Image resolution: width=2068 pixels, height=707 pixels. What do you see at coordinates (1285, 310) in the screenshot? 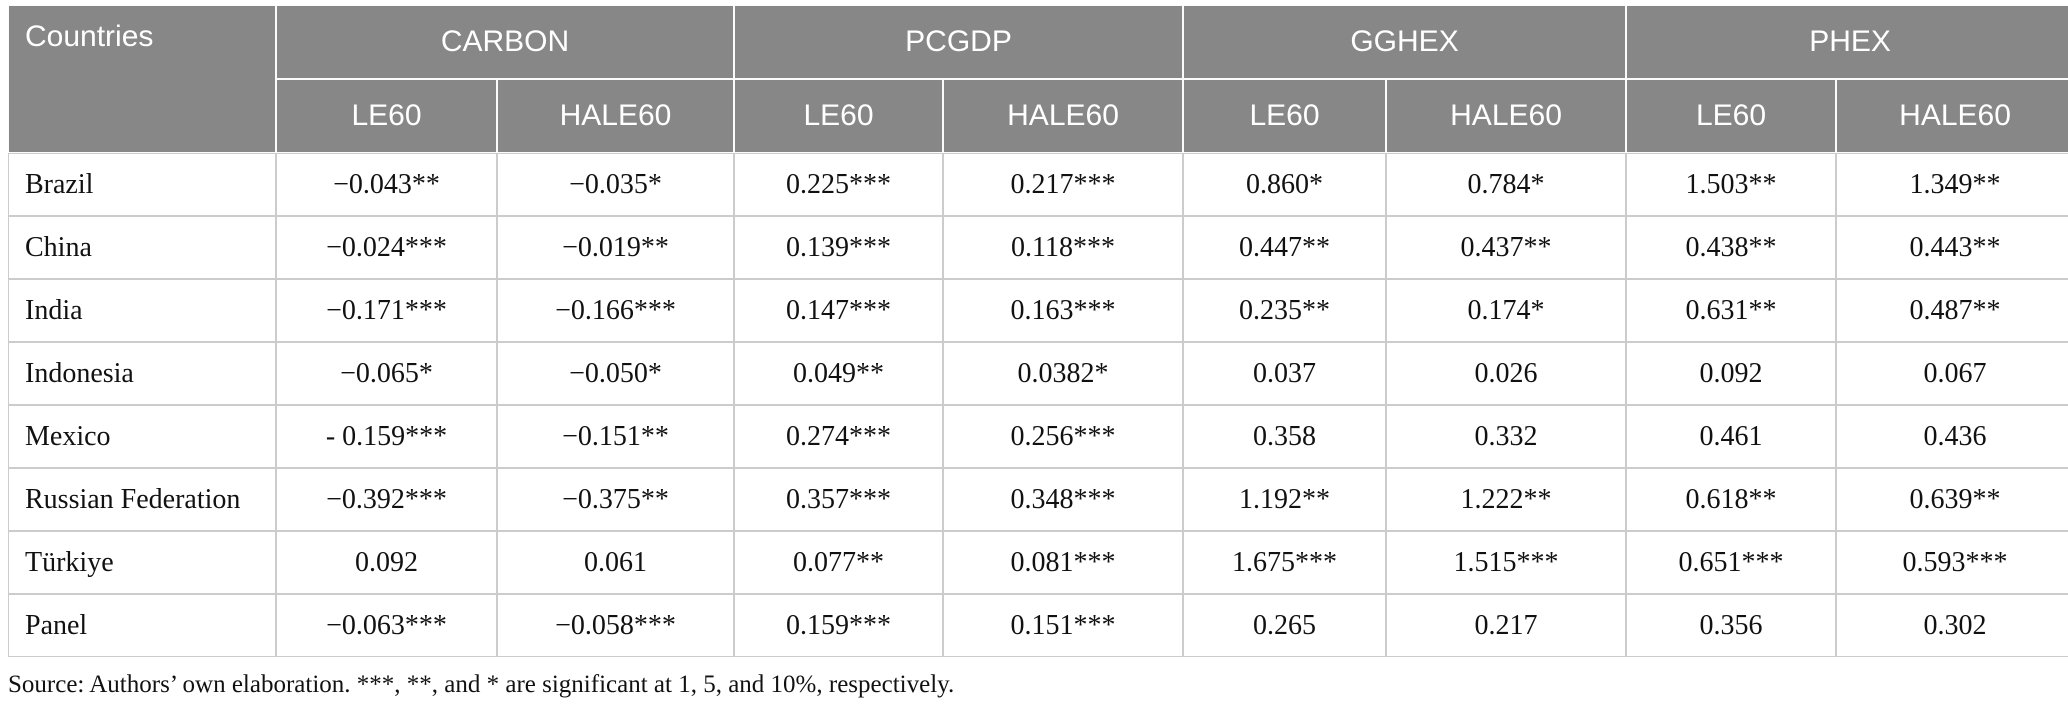
I see `value-cell: 0.235**` at bounding box center [1285, 310].